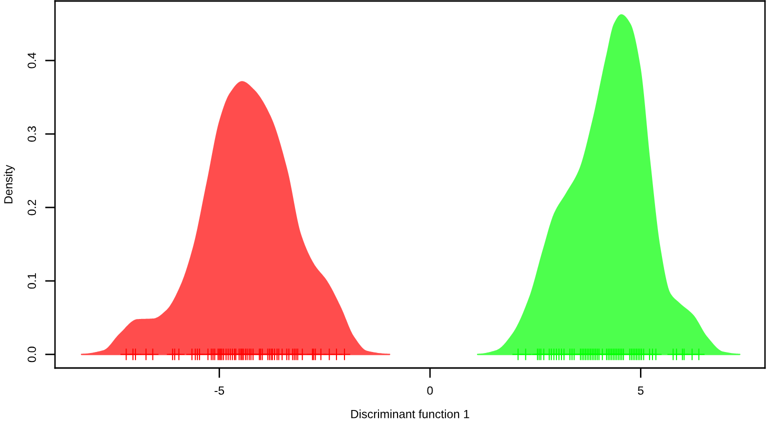  What do you see at coordinates (410, 414) in the screenshot?
I see `x-axis-title: Discriminant function 1` at bounding box center [410, 414].